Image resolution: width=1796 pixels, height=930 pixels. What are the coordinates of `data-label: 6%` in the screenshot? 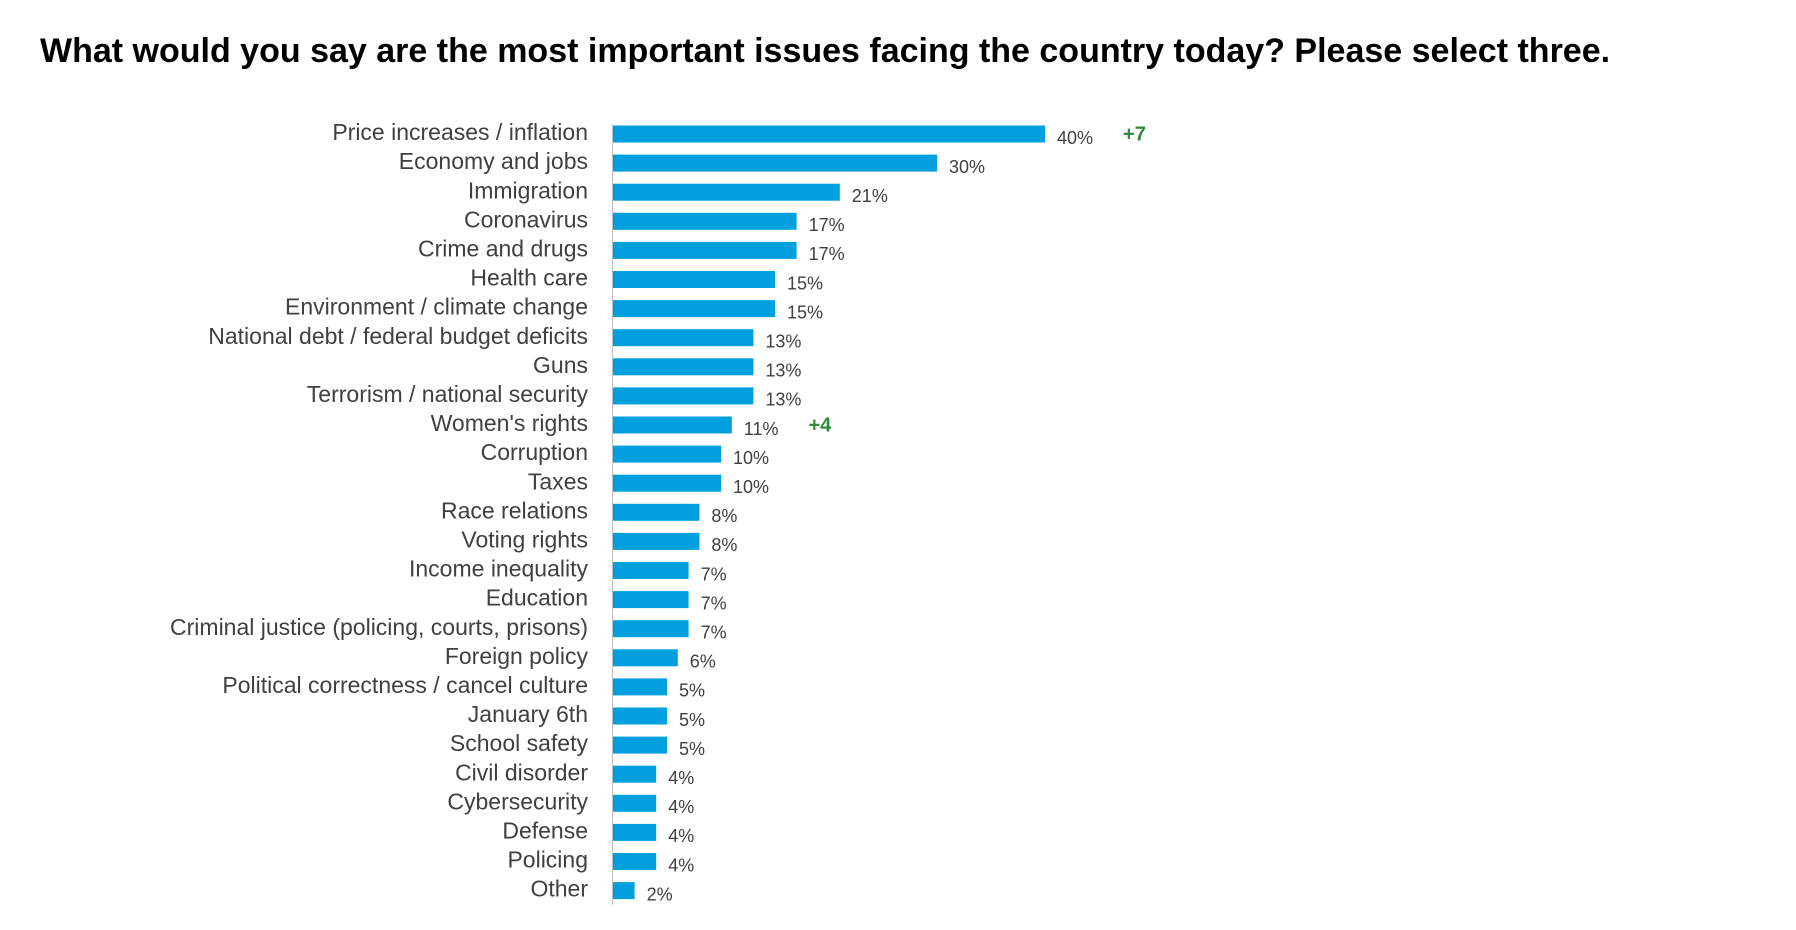 It's located at (703, 662).